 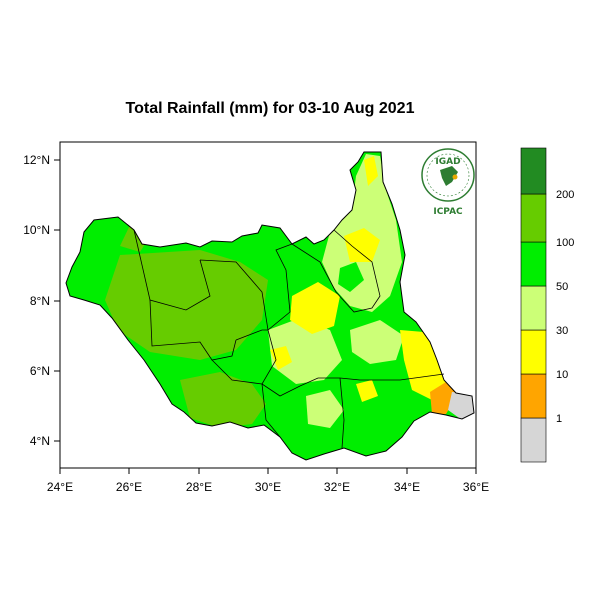 What do you see at coordinates (268, 487) in the screenshot?
I see `x-tick-label: 30°E` at bounding box center [268, 487].